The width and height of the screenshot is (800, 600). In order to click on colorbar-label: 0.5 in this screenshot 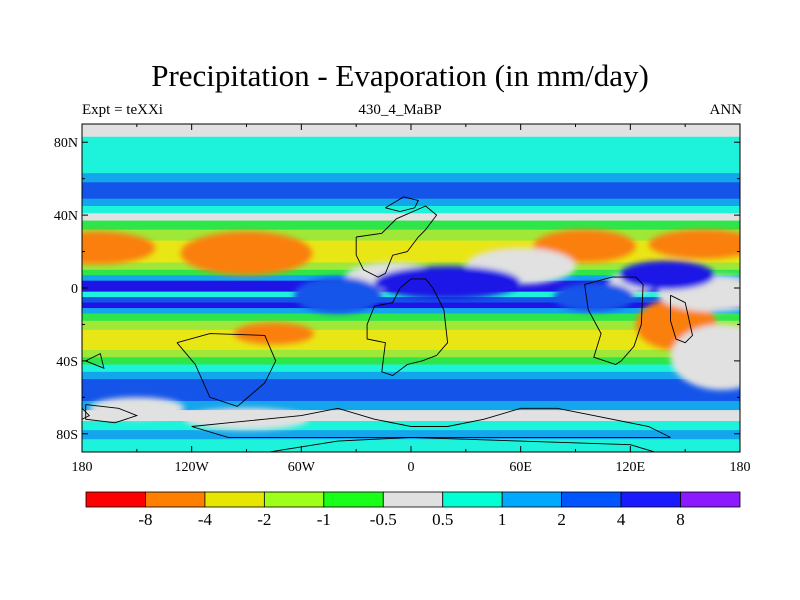, I will do `click(442, 519)`.